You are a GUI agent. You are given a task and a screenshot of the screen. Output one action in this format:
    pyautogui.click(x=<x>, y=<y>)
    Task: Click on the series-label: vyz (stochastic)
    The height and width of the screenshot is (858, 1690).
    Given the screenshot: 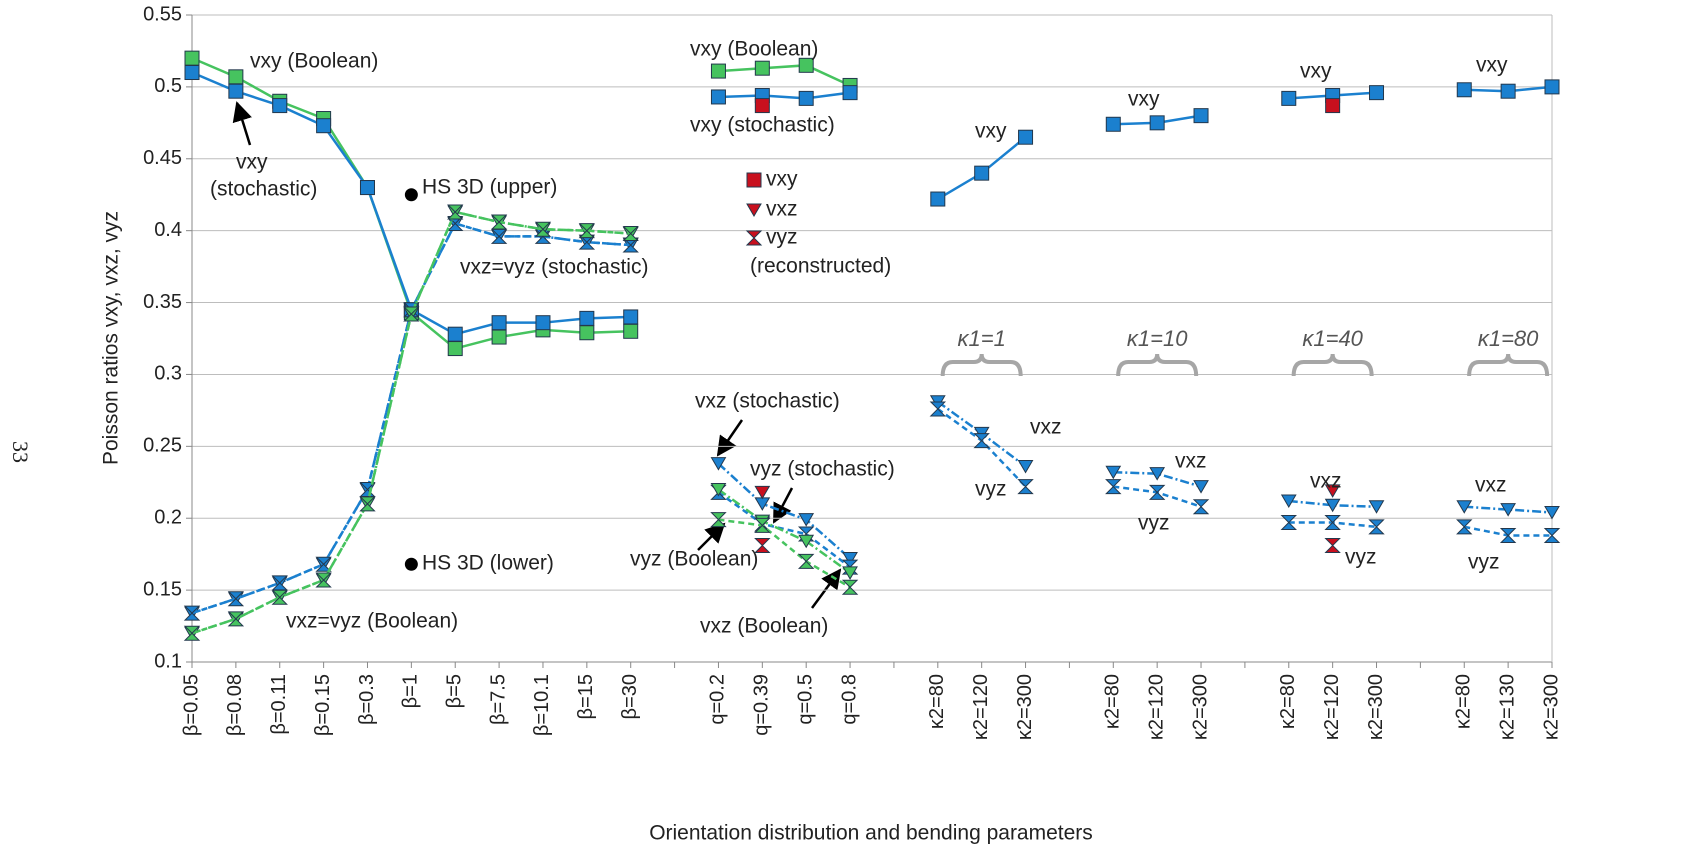 What is the action you would take?
    pyautogui.click(x=822, y=469)
    